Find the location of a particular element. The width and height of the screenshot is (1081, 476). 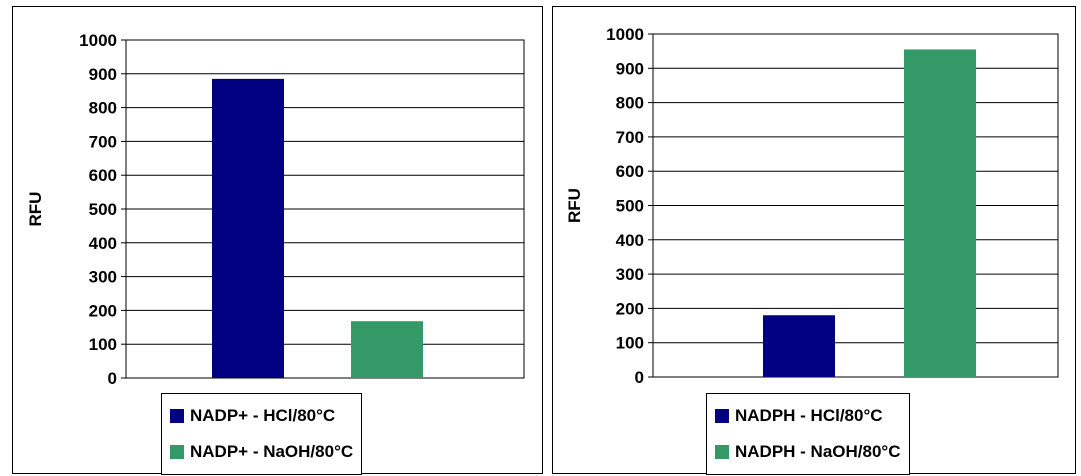

legend-item: NADPH - HCl/80°C is located at coordinates (808, 416).